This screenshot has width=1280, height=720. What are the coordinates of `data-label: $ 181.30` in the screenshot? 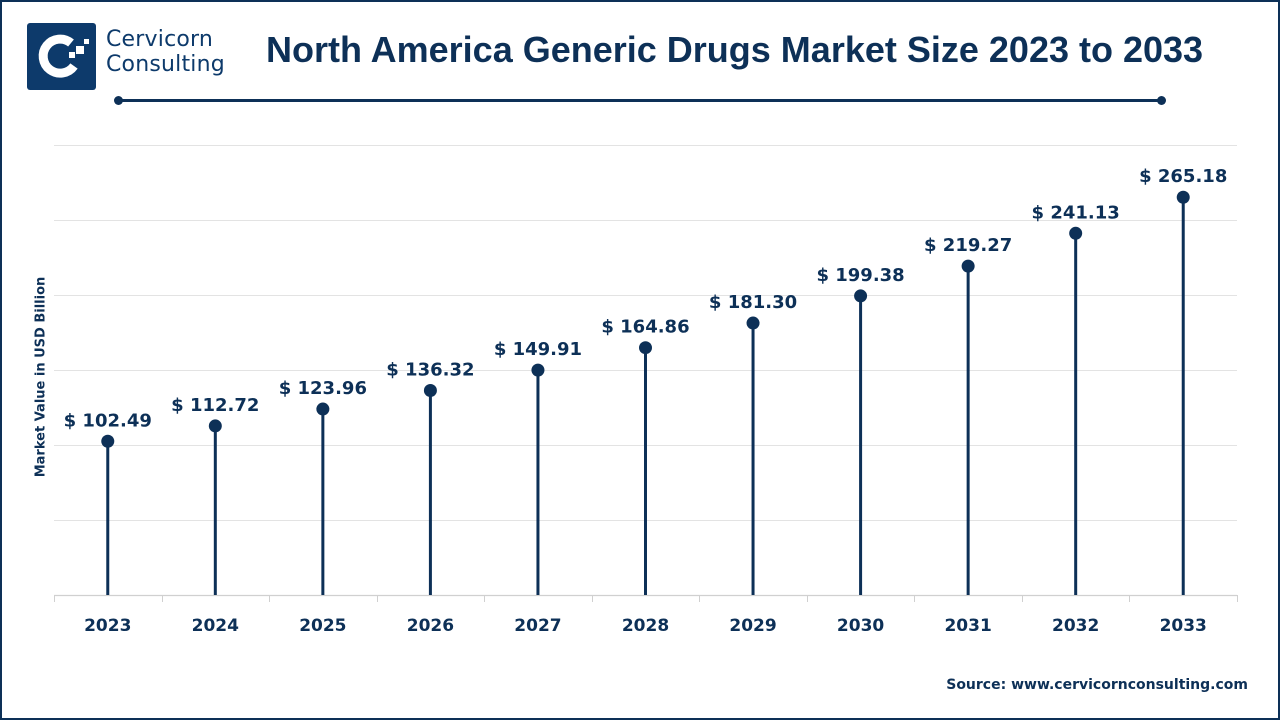 It's located at (753, 302).